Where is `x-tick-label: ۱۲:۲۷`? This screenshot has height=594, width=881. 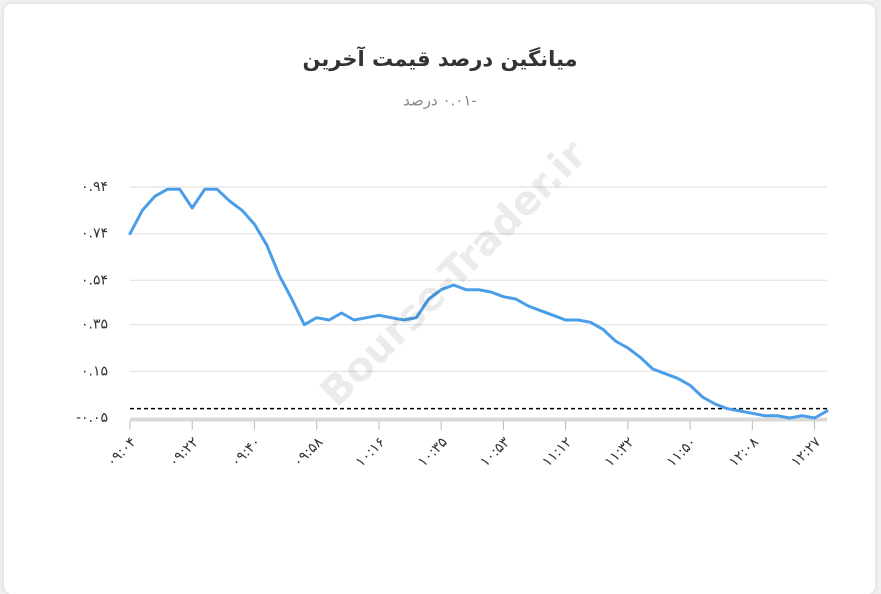
x-tick-label: ۱۲:۲۷ is located at coordinates (806, 452).